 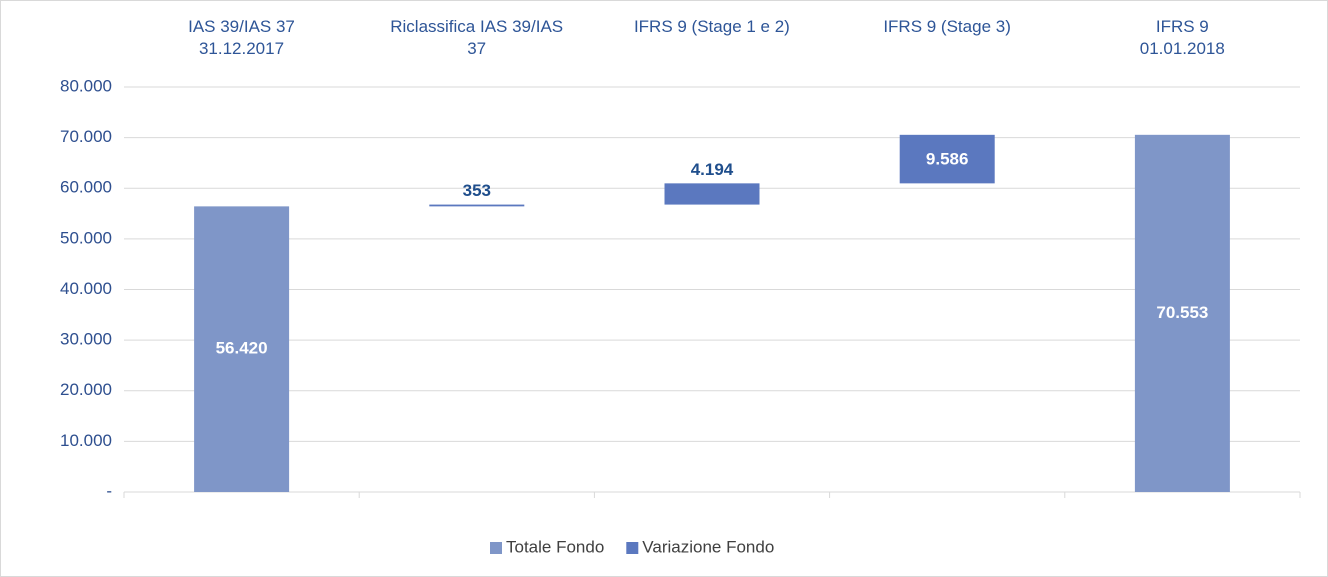 What do you see at coordinates (86, 389) in the screenshot?
I see `y-tick-label: 20.000` at bounding box center [86, 389].